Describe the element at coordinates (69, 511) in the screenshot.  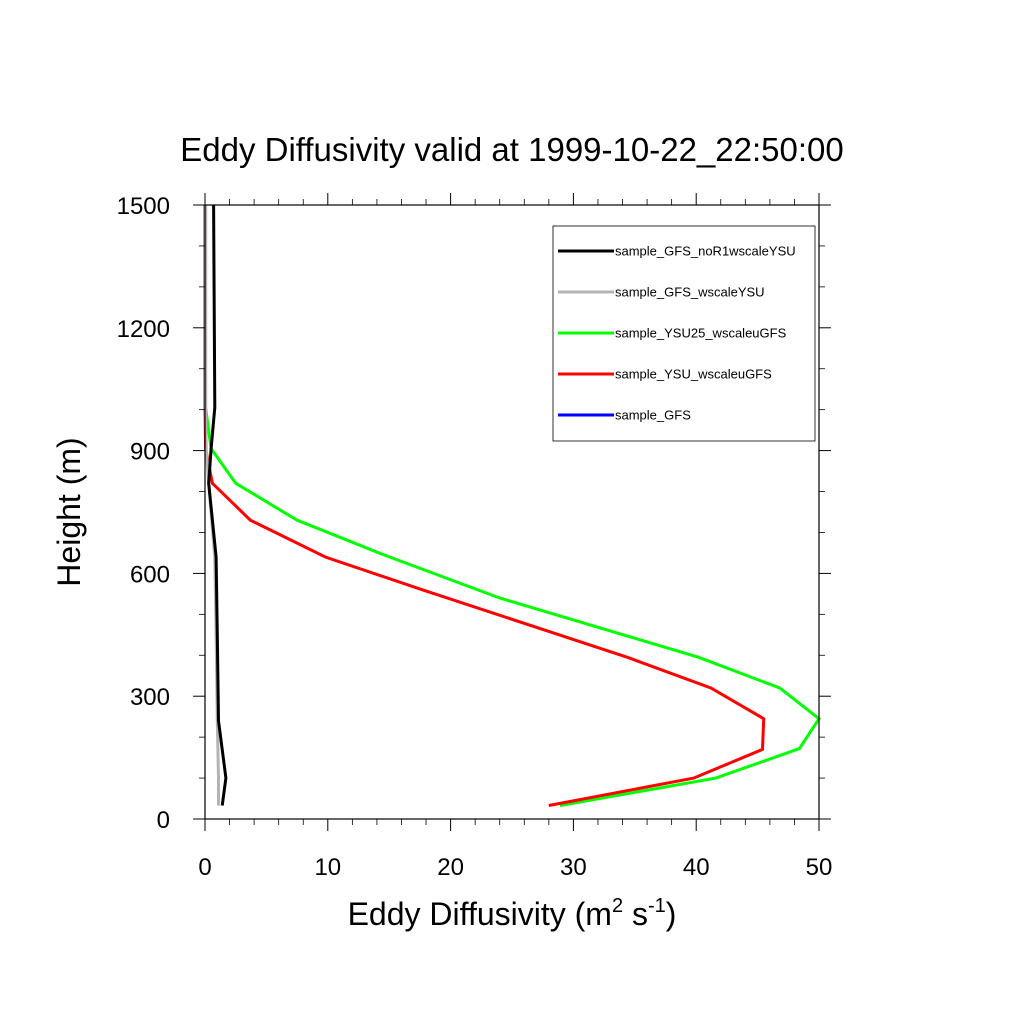
I see `y-axis-title: Height (m)` at that location.